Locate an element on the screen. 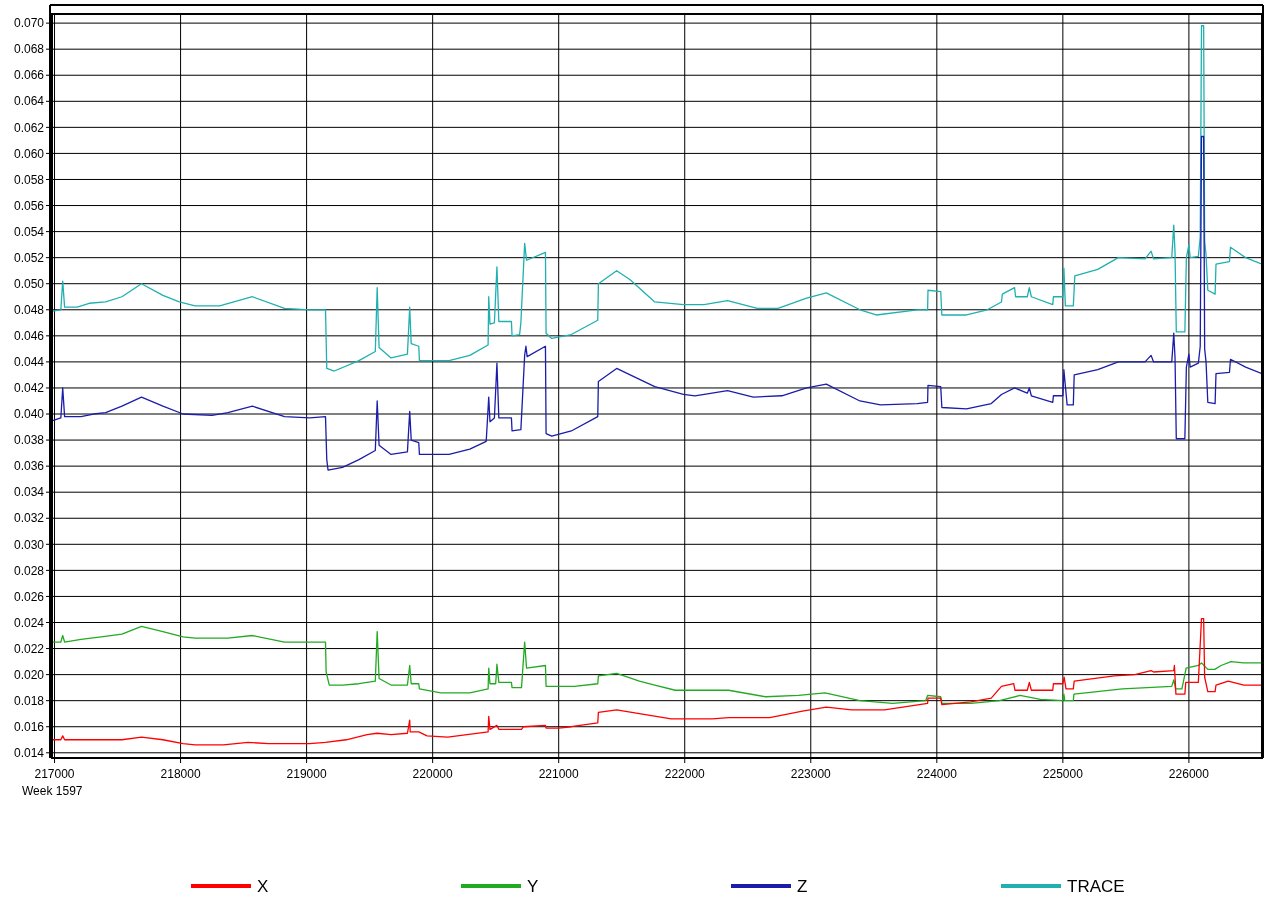 Image resolution: width=1272 pixels, height=898 pixels. legend-label: Z is located at coordinates (802, 886).